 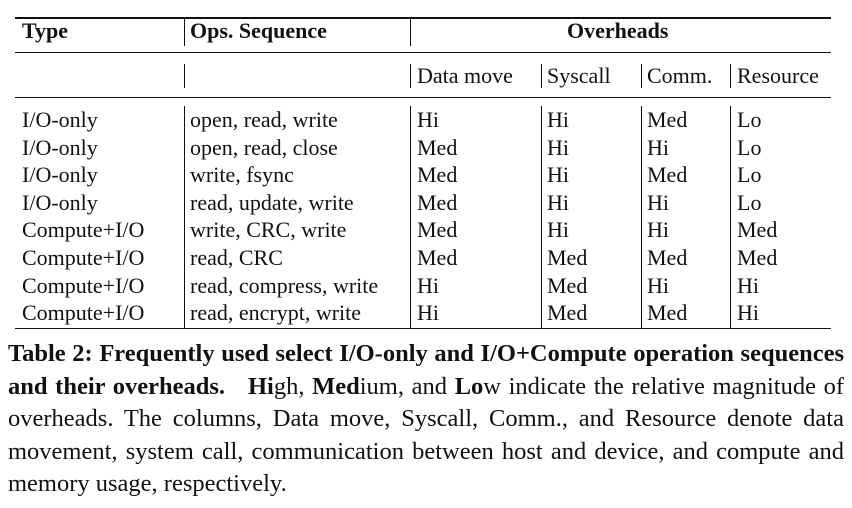 I want to click on subheader-resource: Resource, so click(x=778, y=75).